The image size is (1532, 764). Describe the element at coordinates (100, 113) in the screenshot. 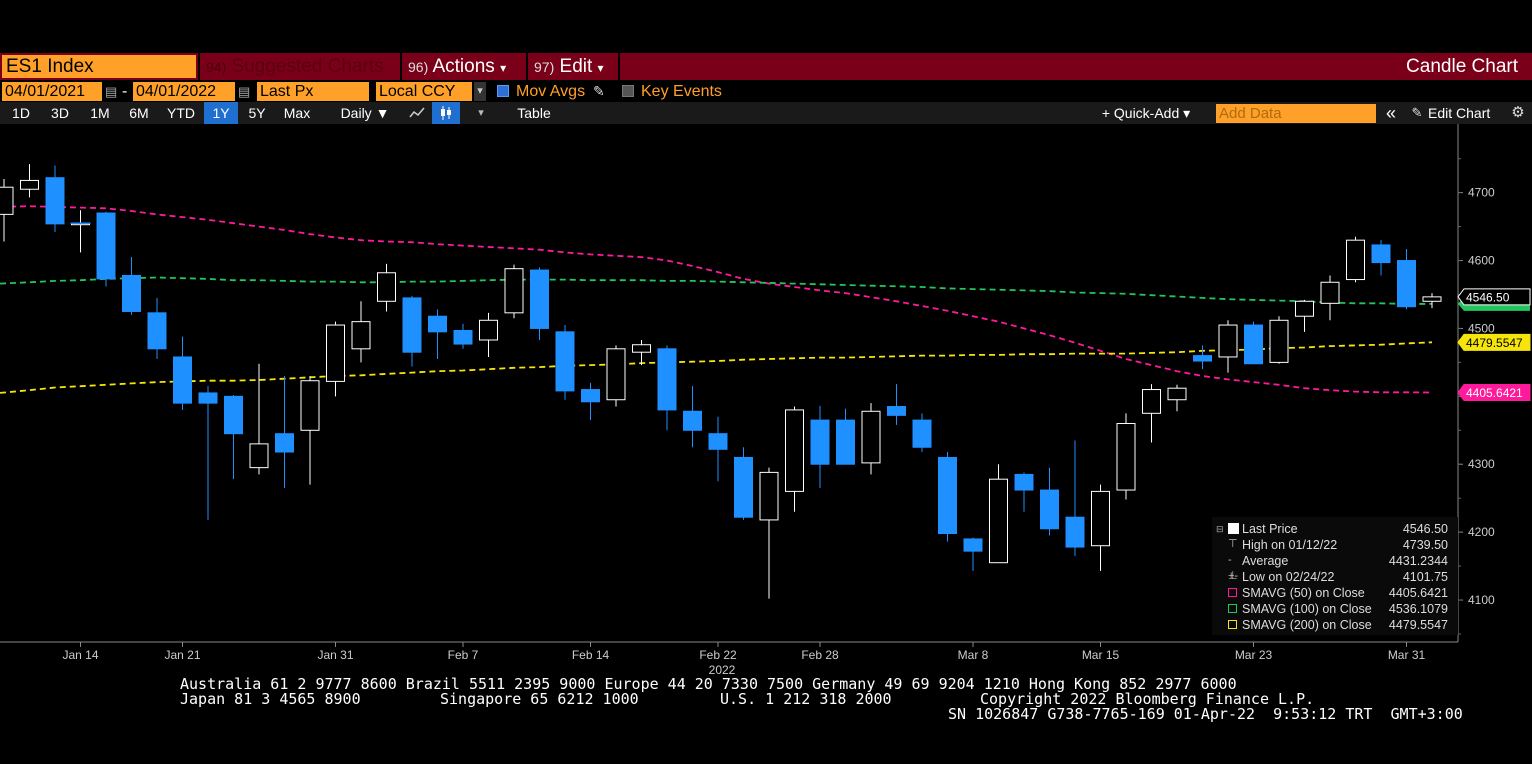

I see `period-button-1m: 1M` at that location.